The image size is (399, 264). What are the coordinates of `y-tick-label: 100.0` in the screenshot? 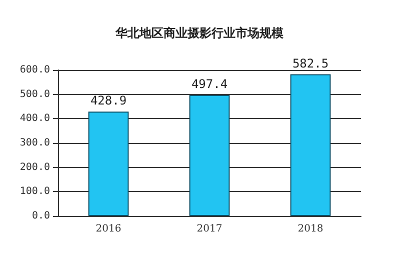 It's located at (35, 192).